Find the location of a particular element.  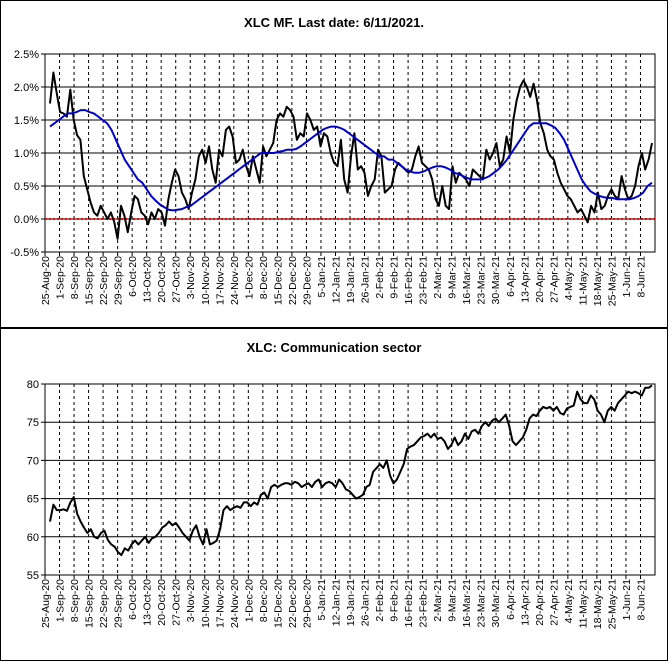

chart2-x-tick-label: 6-Apr-21 is located at coordinates (511, 599).